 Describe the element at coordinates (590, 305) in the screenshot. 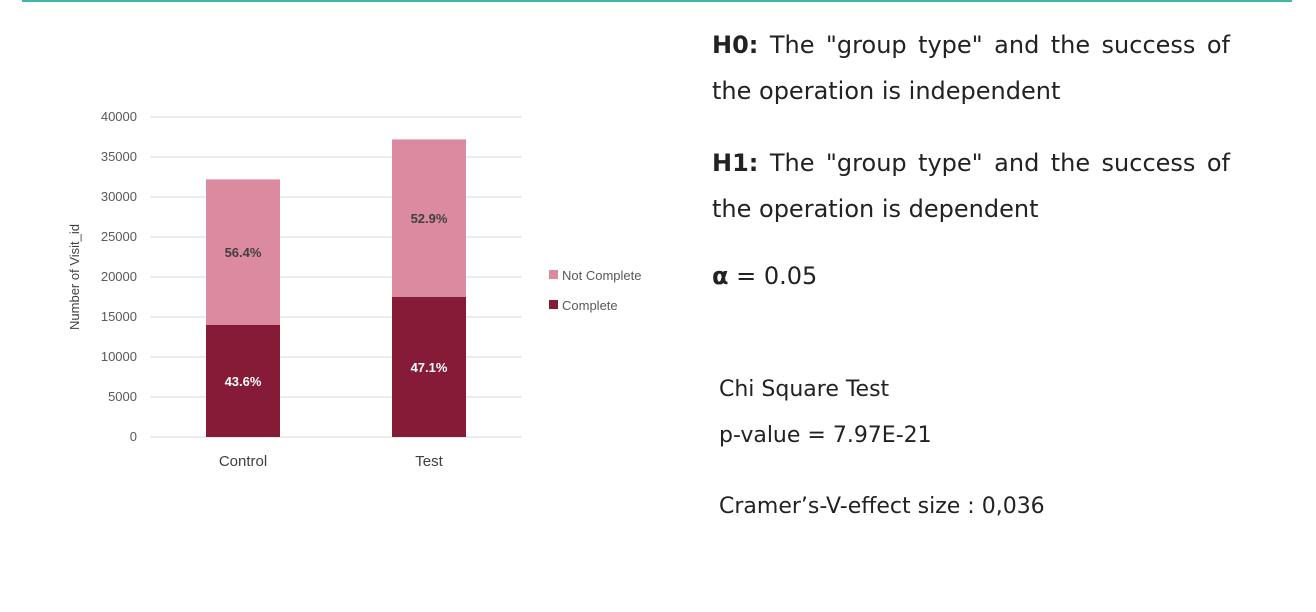

I see `legend-label: Complete` at that location.